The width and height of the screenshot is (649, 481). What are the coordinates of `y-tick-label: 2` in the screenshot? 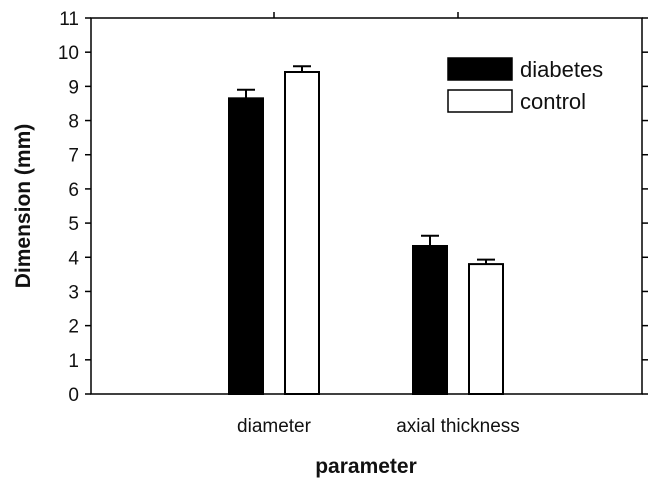 It's located at (73, 327).